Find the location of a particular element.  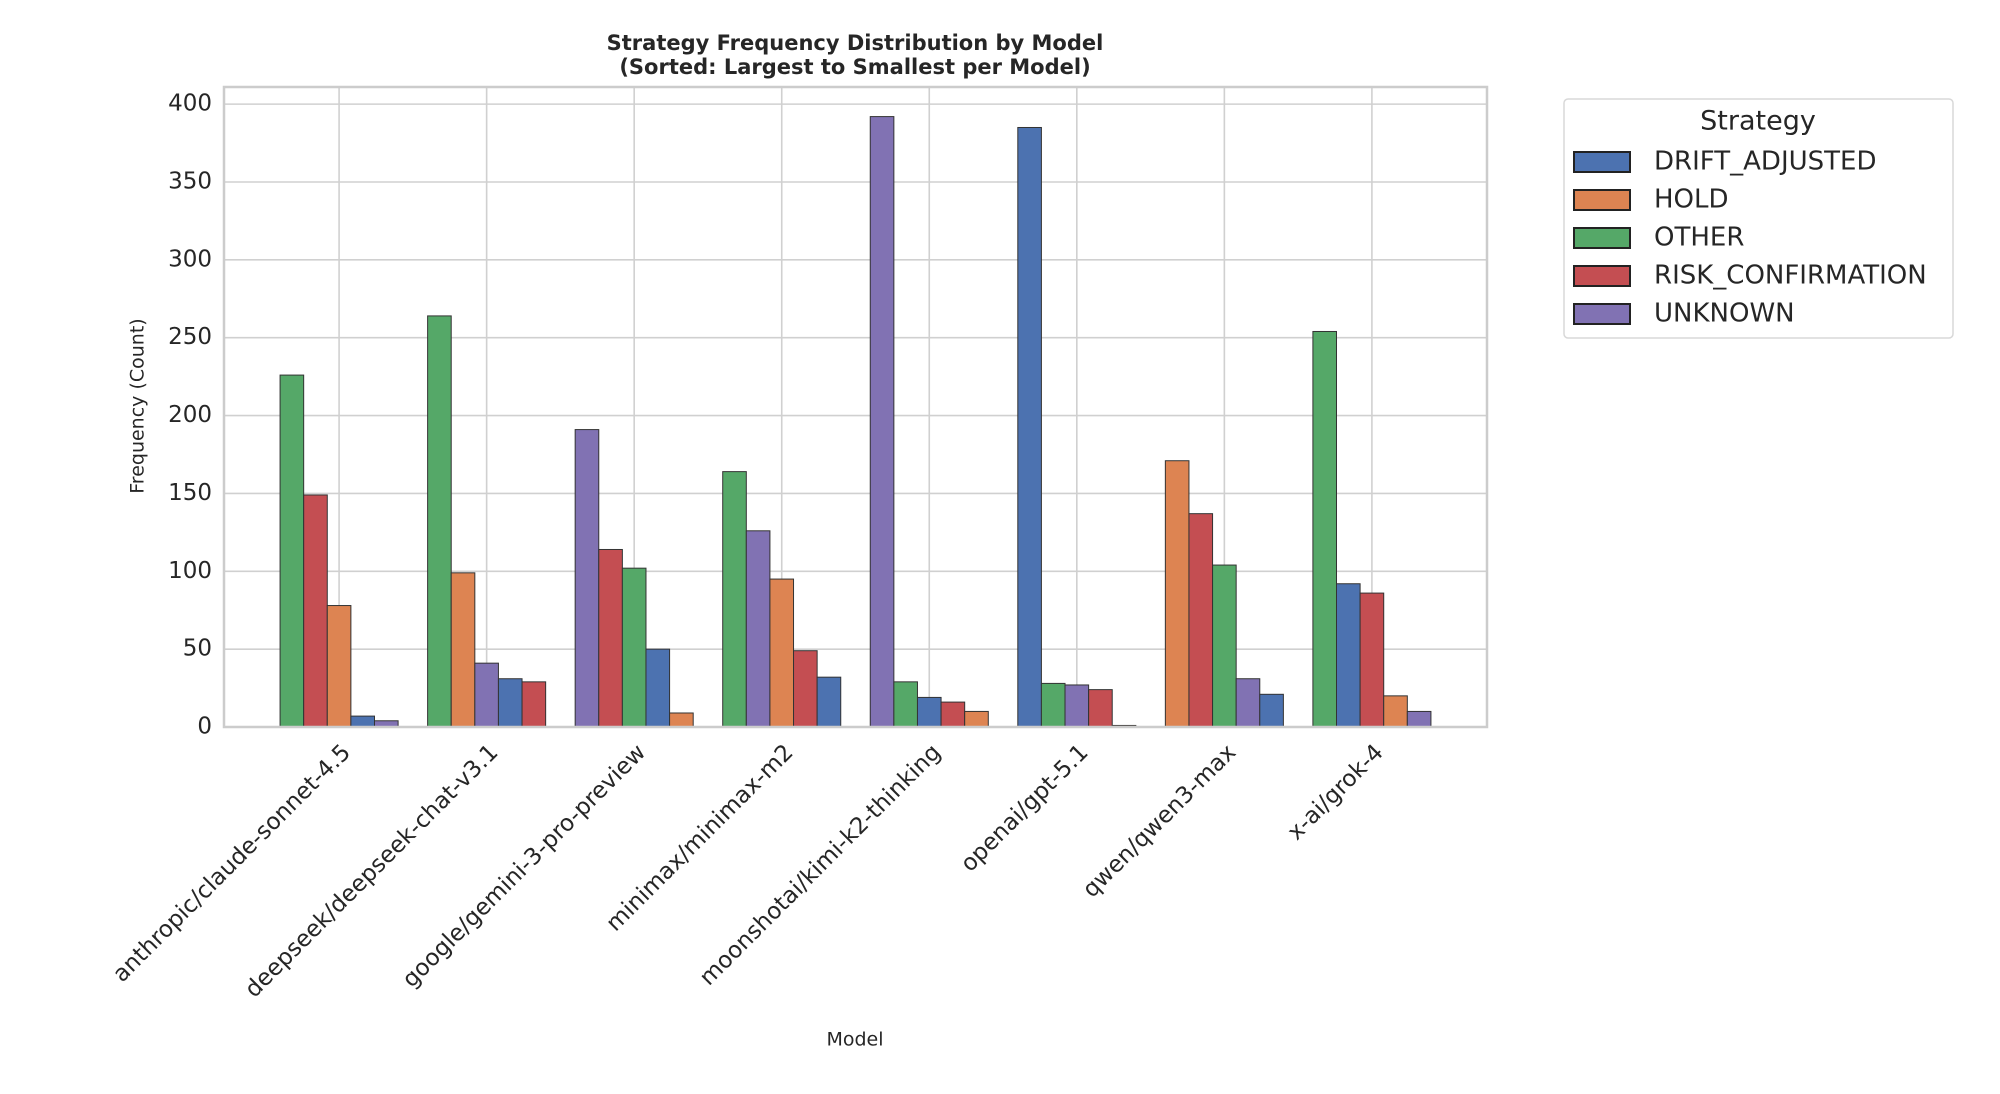

legend-label: HOLD is located at coordinates (1691, 200).